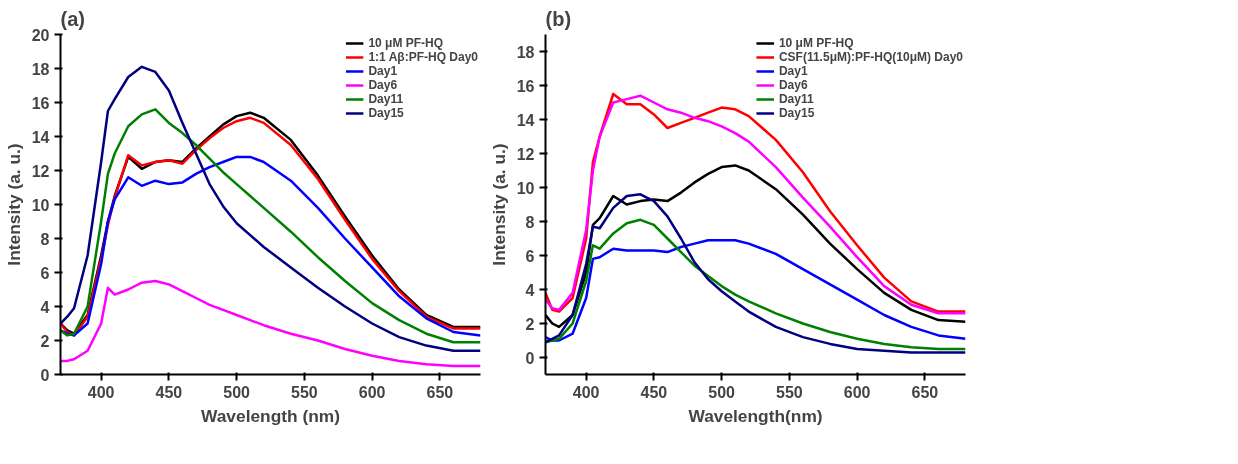 Image resolution: width=1238 pixels, height=464 pixels. I want to click on chart-title: (a), so click(72, 18).